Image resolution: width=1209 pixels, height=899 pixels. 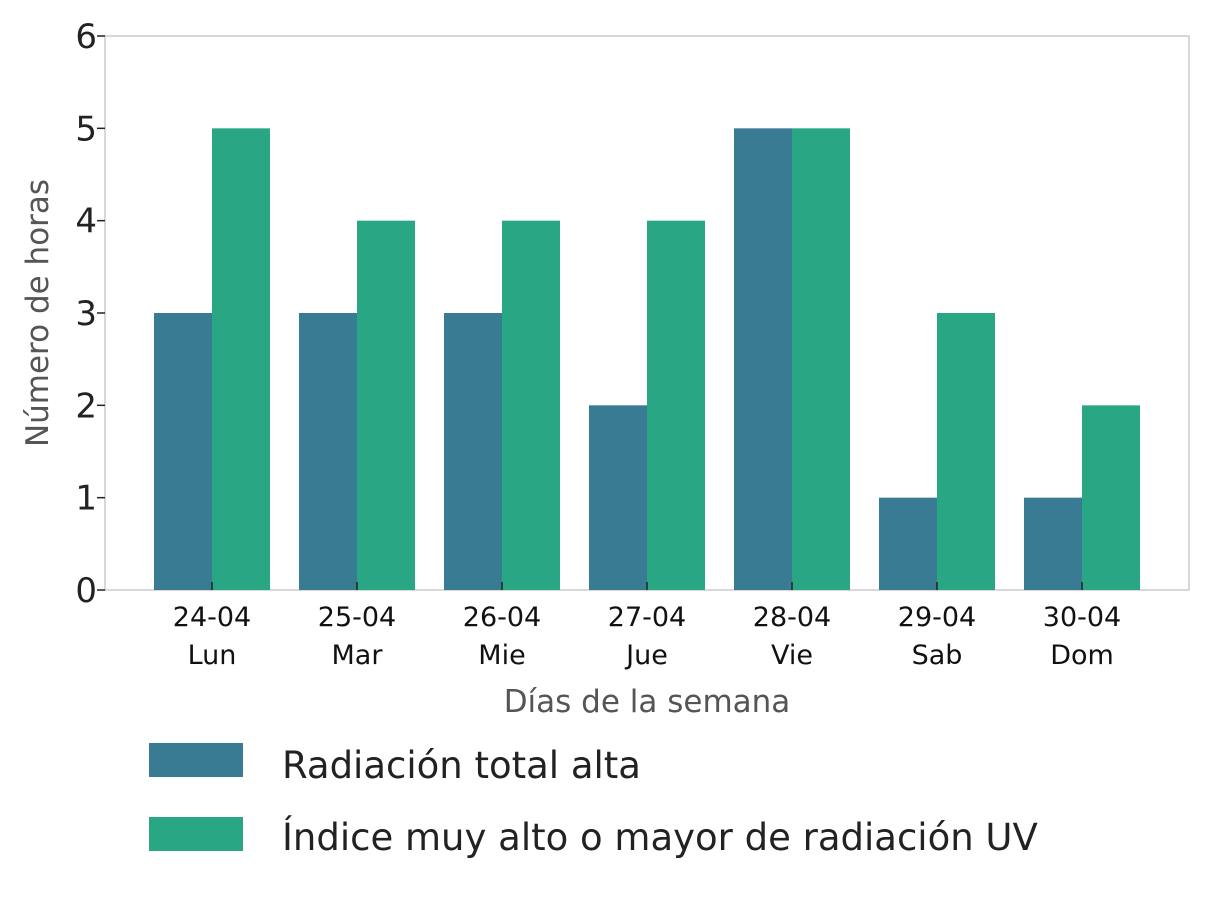 What do you see at coordinates (937, 617) in the screenshot?
I see `x-tick-label-date: 29-04` at bounding box center [937, 617].